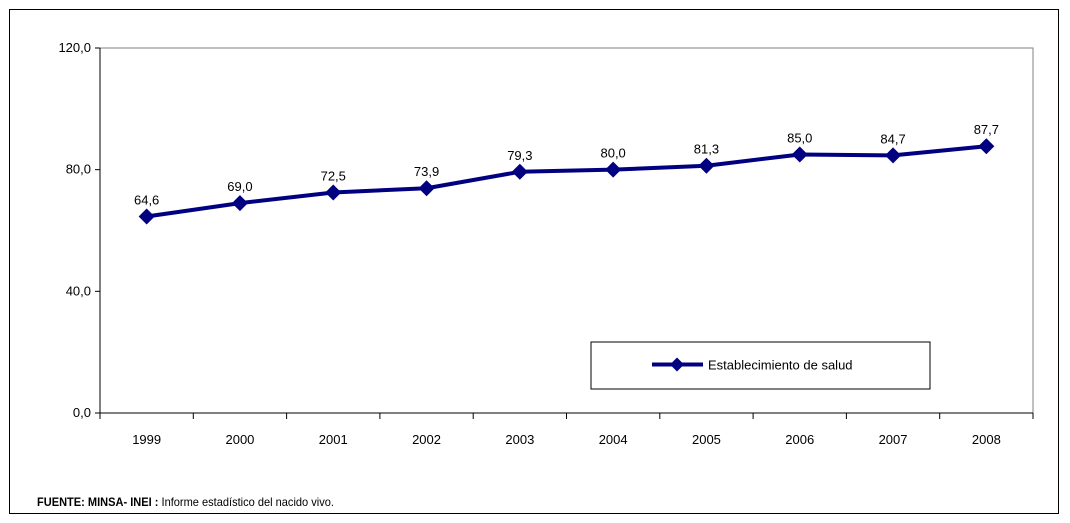 The image size is (1070, 523). Describe the element at coordinates (239, 186) in the screenshot. I see `data-label: 69,0` at that location.